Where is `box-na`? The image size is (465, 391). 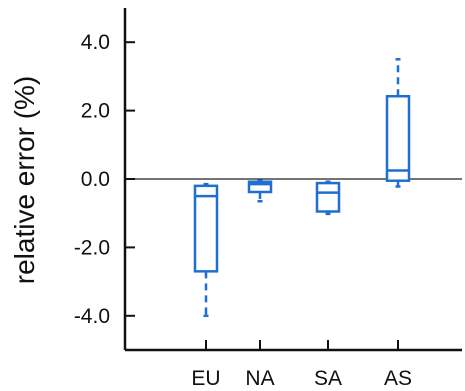 box-na is located at coordinates (260, 191).